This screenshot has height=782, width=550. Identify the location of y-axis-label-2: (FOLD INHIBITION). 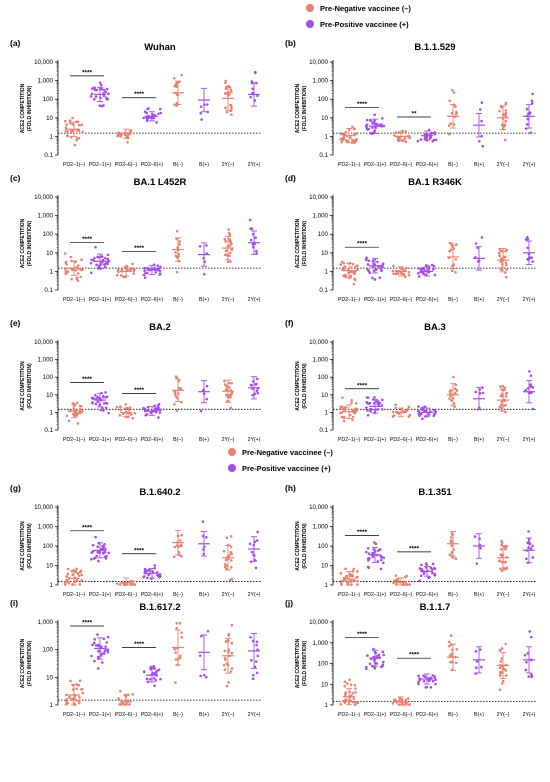
(30, 244).